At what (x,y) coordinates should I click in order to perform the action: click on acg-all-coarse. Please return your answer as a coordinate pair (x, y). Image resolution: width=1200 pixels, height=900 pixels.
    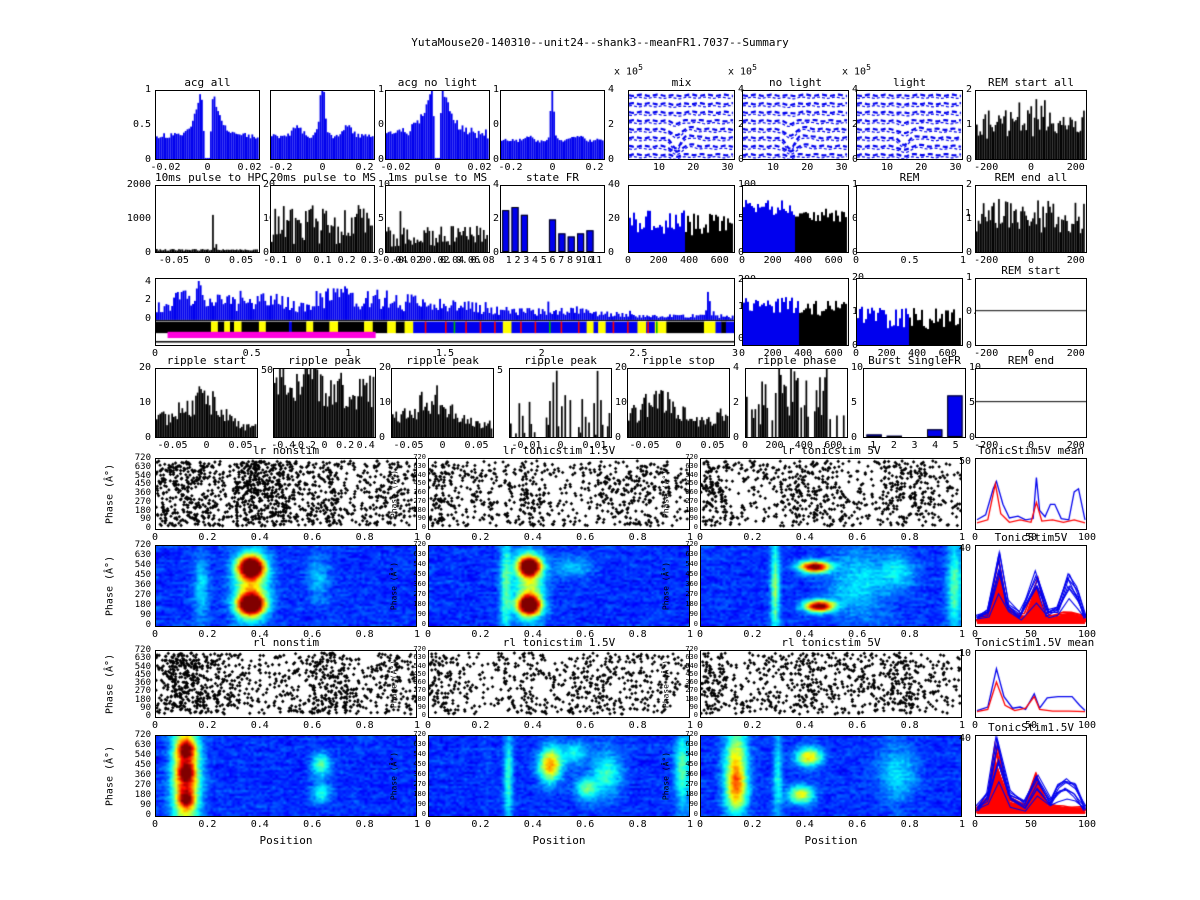
    Looking at the image, I should click on (322, 125).